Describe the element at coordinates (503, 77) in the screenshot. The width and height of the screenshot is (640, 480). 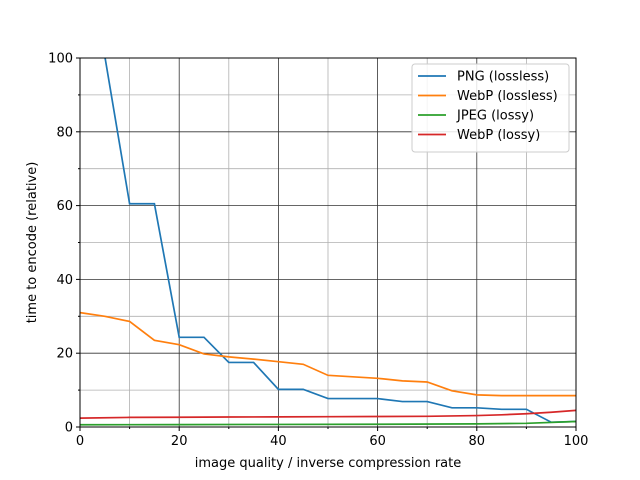
I see `legend-entry: PNG (lossless)` at that location.